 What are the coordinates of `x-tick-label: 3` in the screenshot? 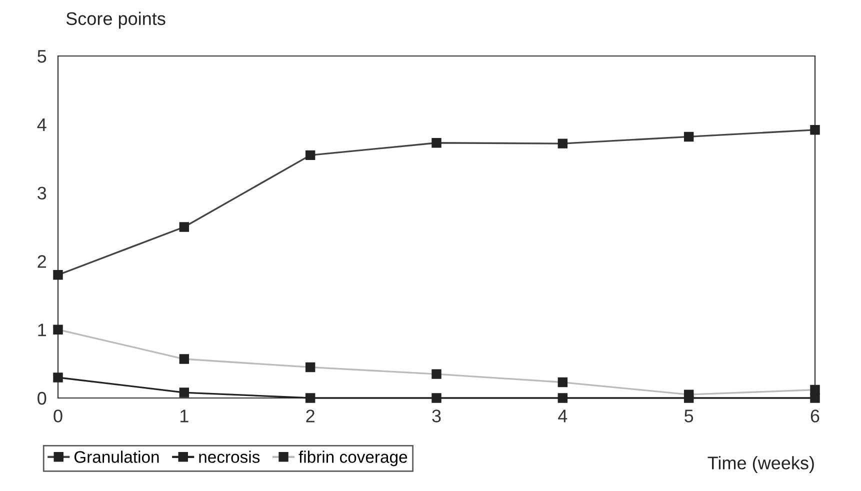 It's located at (436, 416).